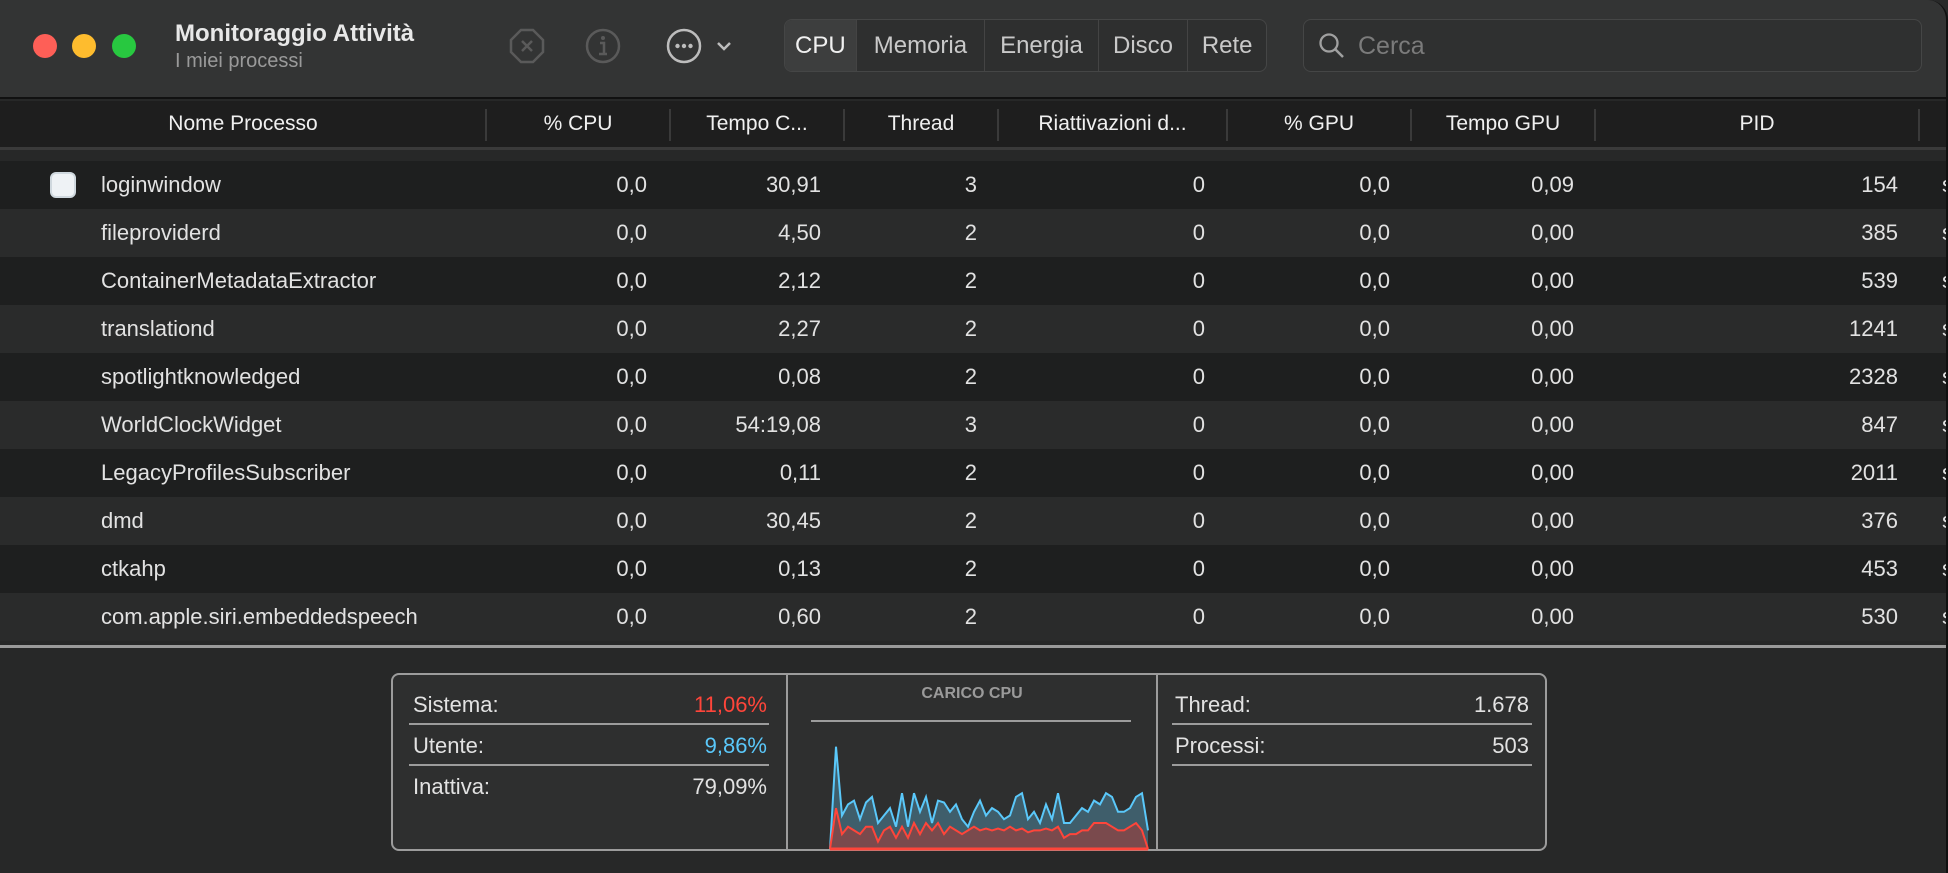 This screenshot has height=873, width=1948. Describe the element at coordinates (989, 798) in the screenshot. I see `cpu-load-chart` at that location.